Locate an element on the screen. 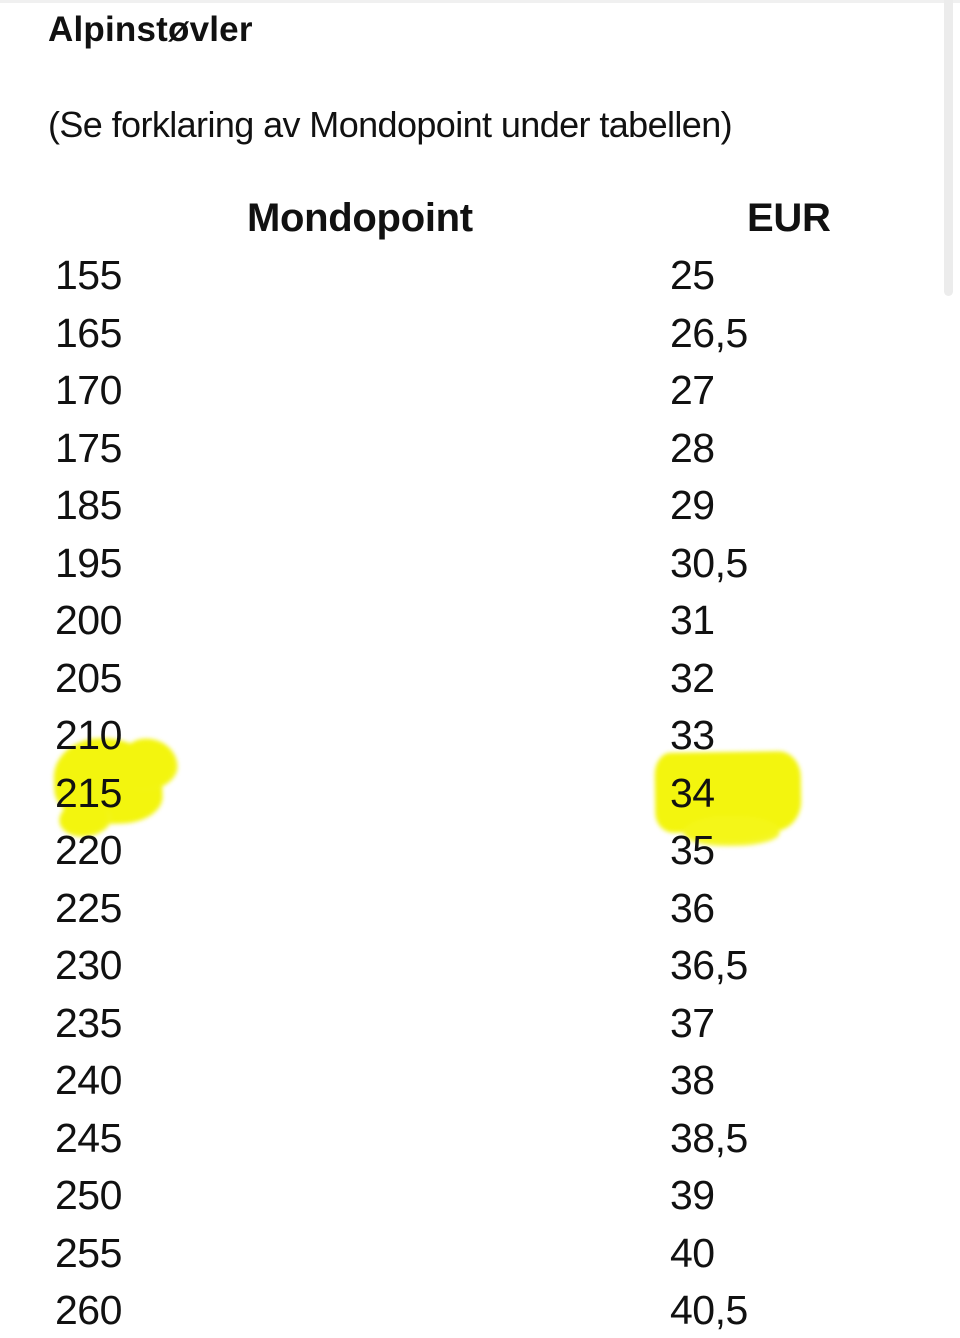 This screenshot has height=1338, width=960. eur-cell: 29 is located at coordinates (692, 505).